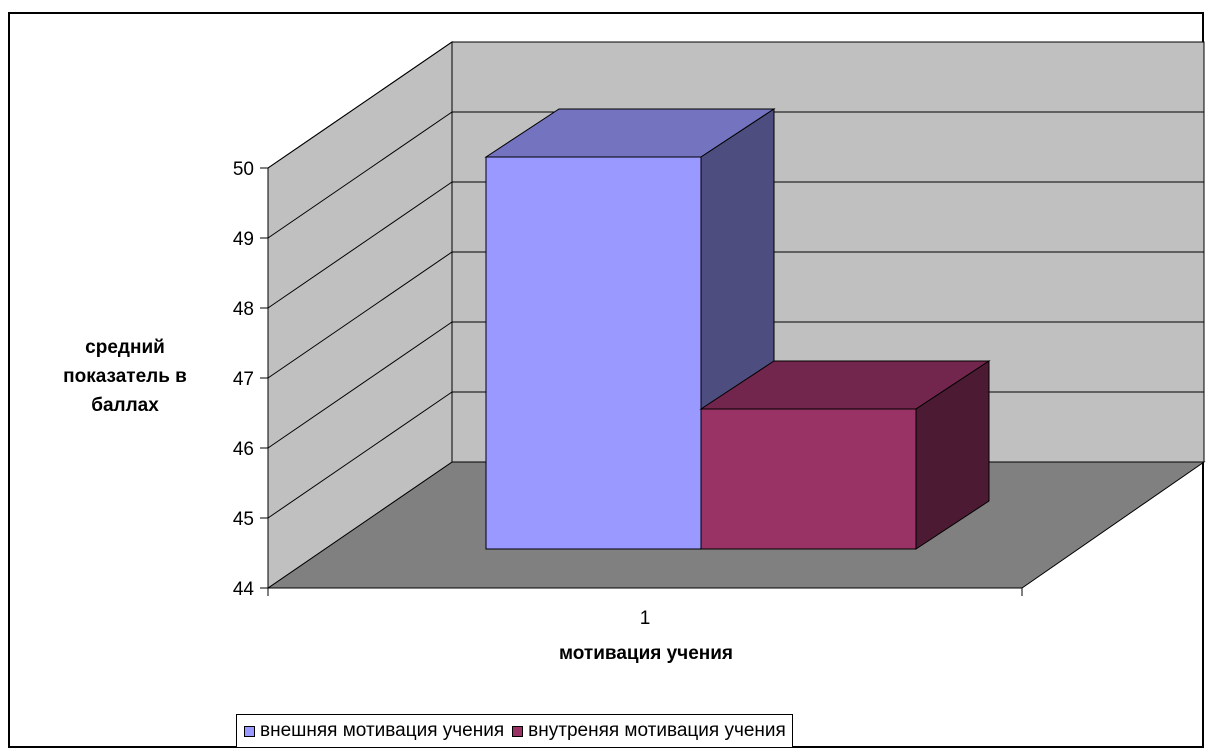  I want to click on legend-item-external: внешняя мотивация учения, so click(374, 731).